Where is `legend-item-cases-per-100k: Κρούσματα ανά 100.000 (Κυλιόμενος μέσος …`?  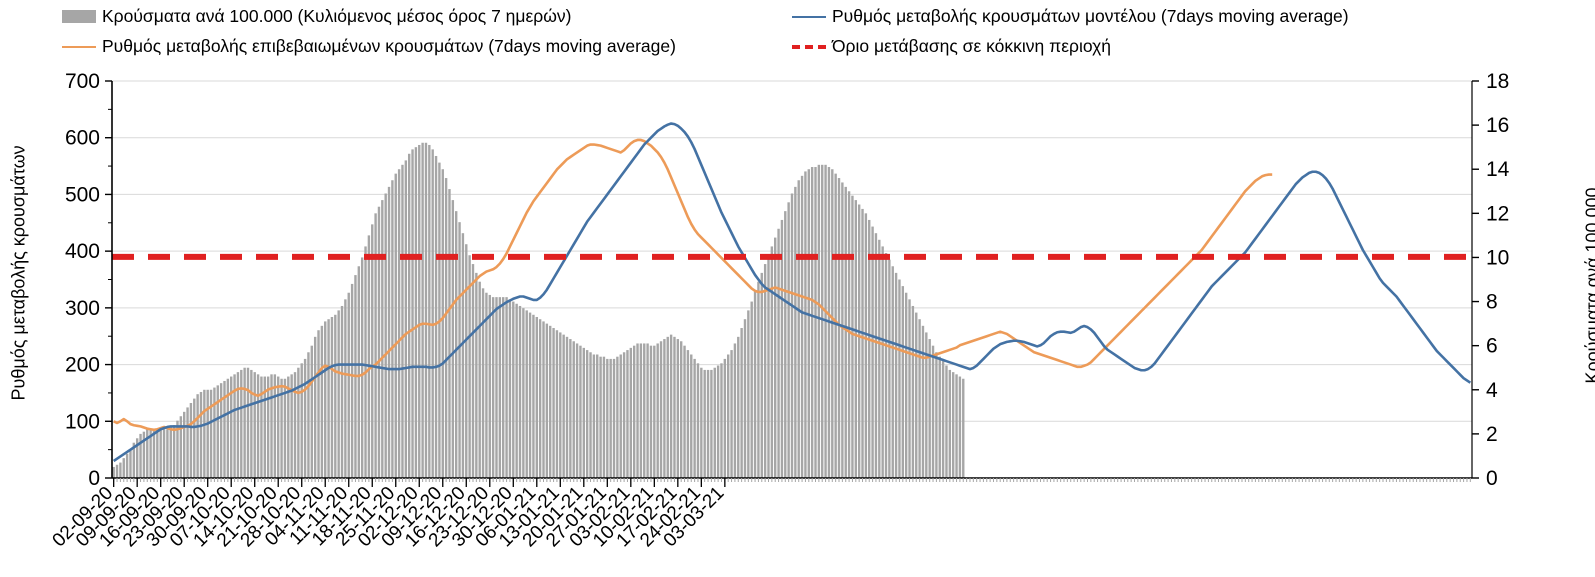
legend-item-cases-per-100k: Κρούσματα ανά 100.000 (Κυλιόμενος μέσος … is located at coordinates (317, 16).